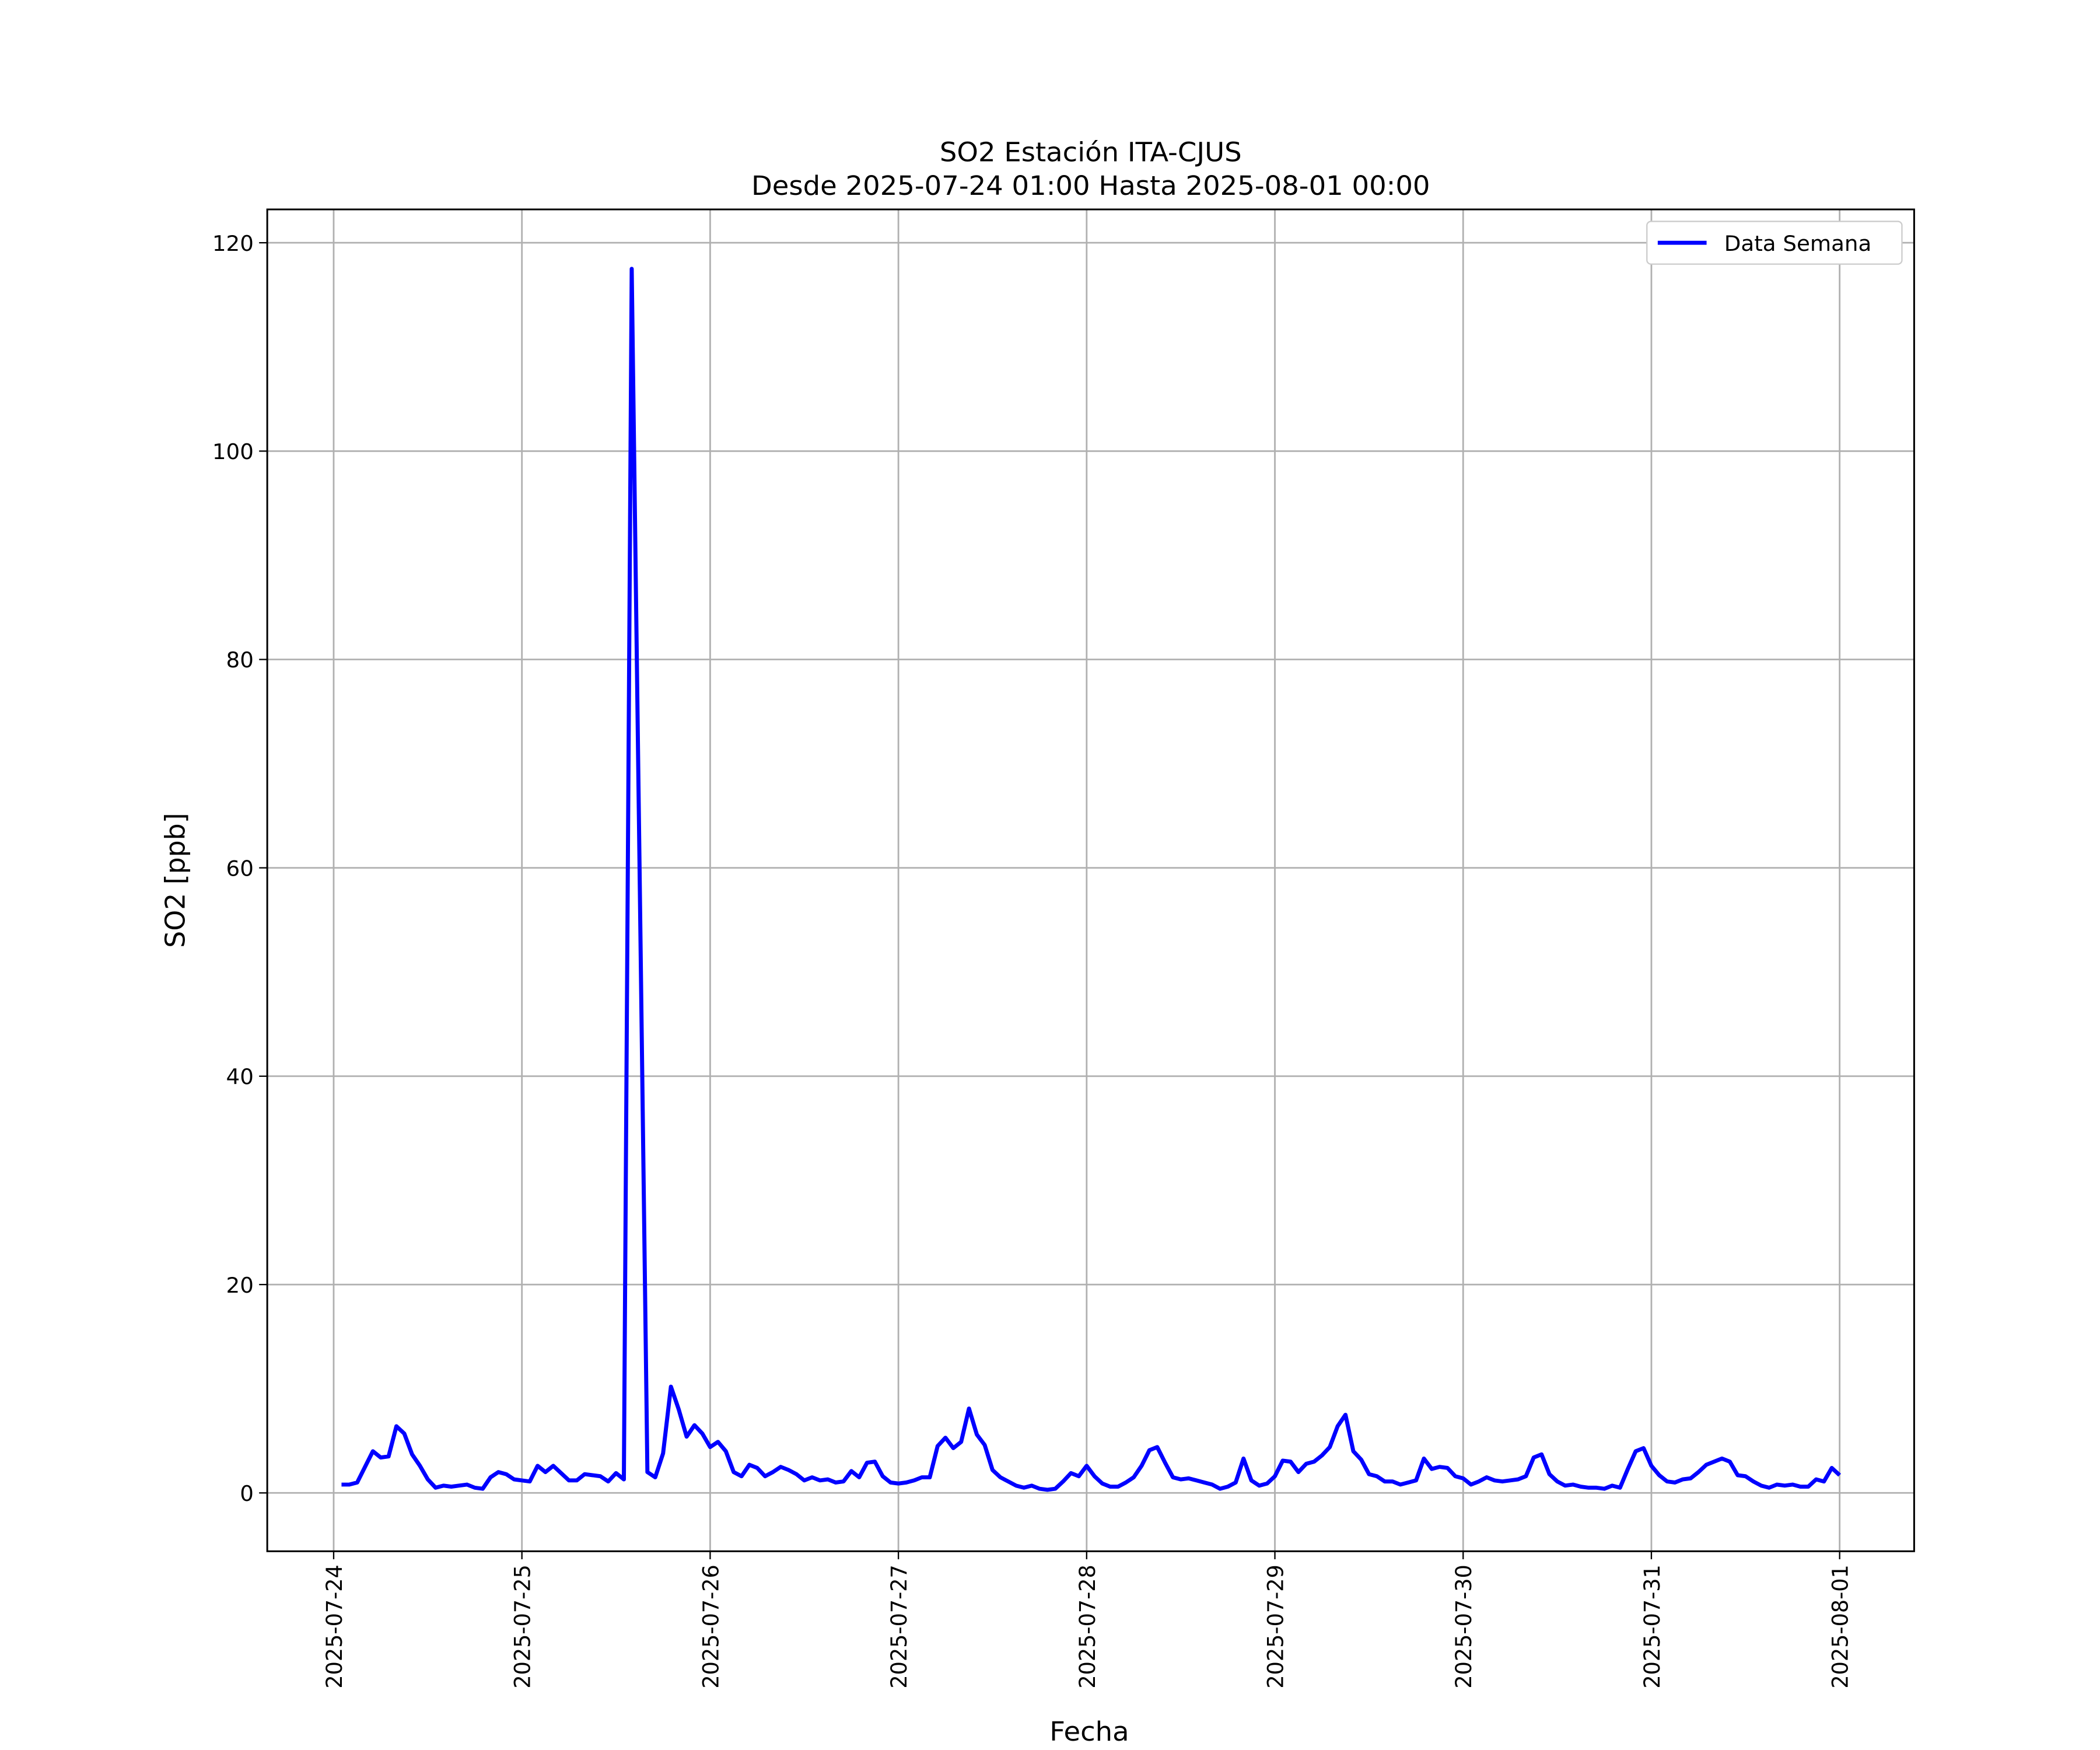  I want to click on y-tick-label: 20, so click(240, 1286).